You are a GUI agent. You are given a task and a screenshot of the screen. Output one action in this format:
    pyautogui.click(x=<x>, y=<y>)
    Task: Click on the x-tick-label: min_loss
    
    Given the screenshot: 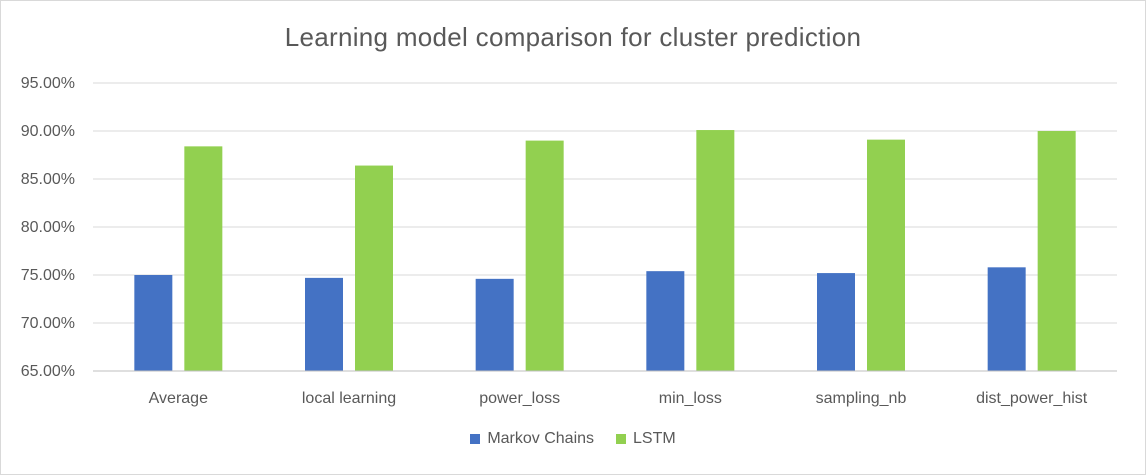 What is the action you would take?
    pyautogui.click(x=690, y=398)
    